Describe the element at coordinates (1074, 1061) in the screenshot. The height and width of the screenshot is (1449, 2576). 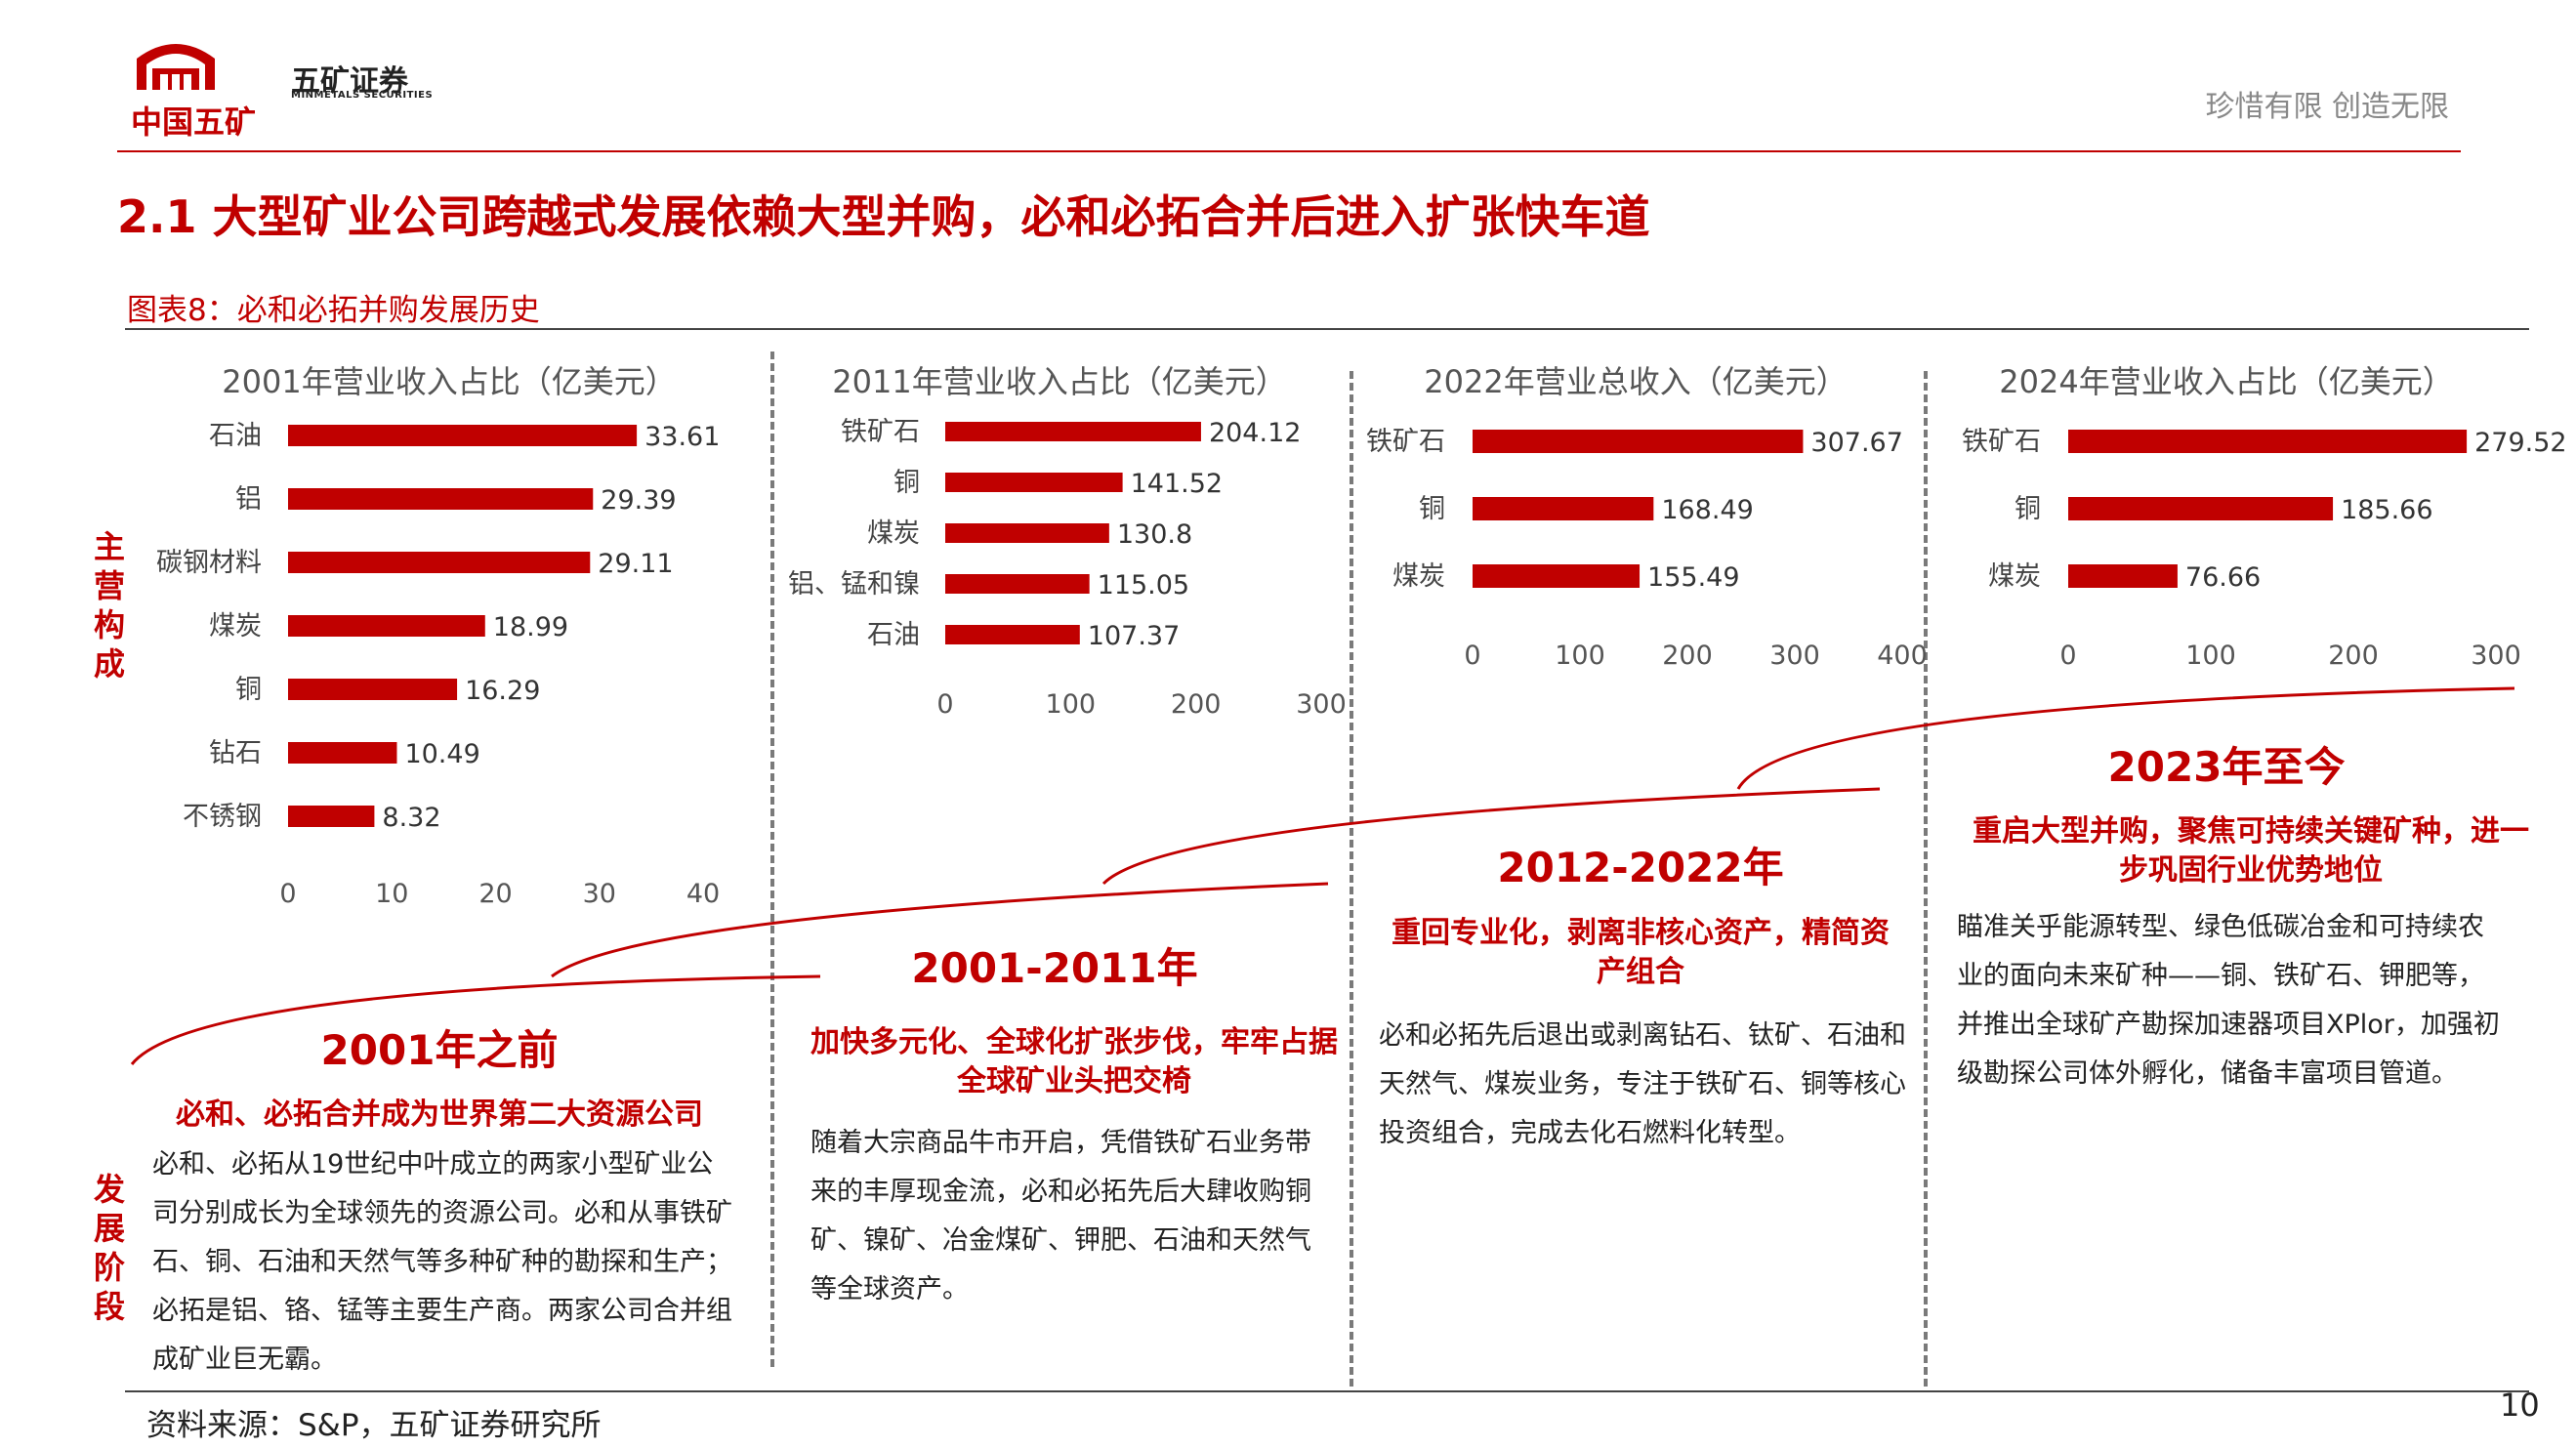
I see `stage-headline: 加快多元化、全球化扩张步伐，牢牢占据全球矿业头把交椅` at that location.